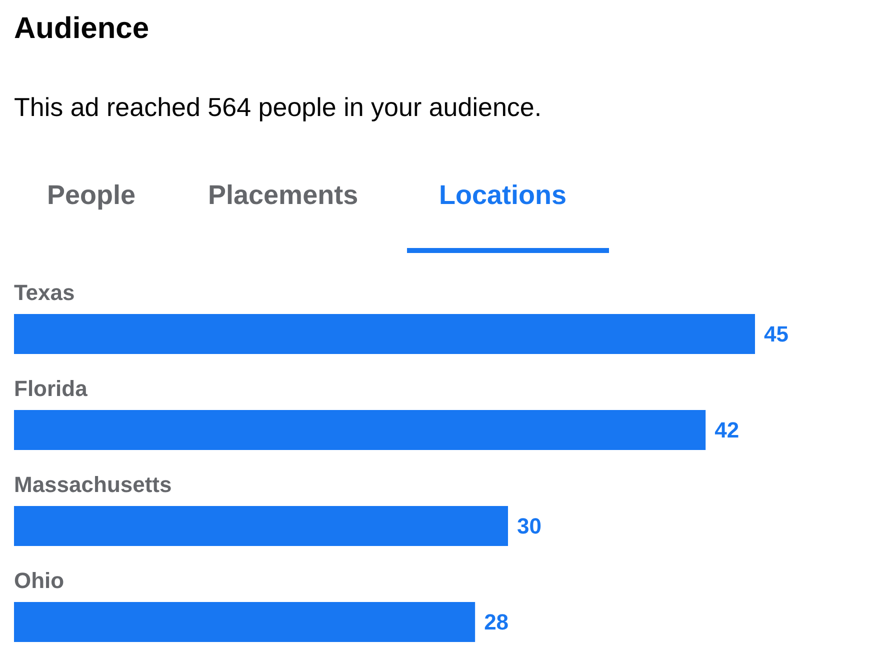 This screenshot has height=650, width=878. Describe the element at coordinates (93, 484) in the screenshot. I see `y-tick-label: Massachusetts` at that location.